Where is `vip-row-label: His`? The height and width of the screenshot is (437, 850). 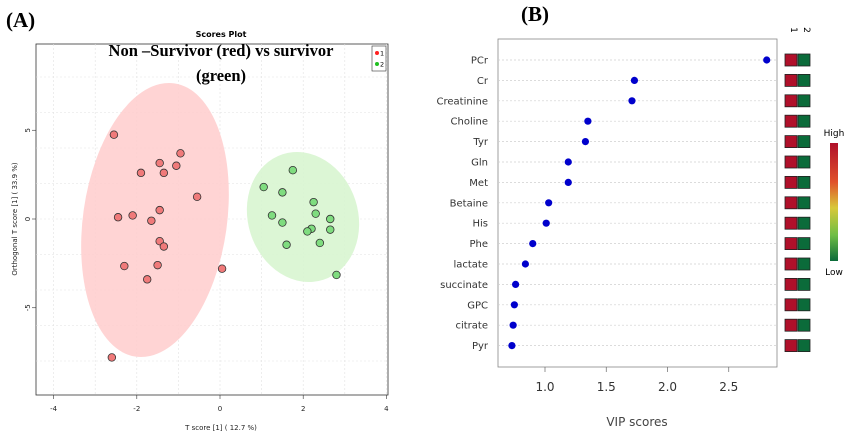 vip-row-label: His is located at coordinates (480, 224).